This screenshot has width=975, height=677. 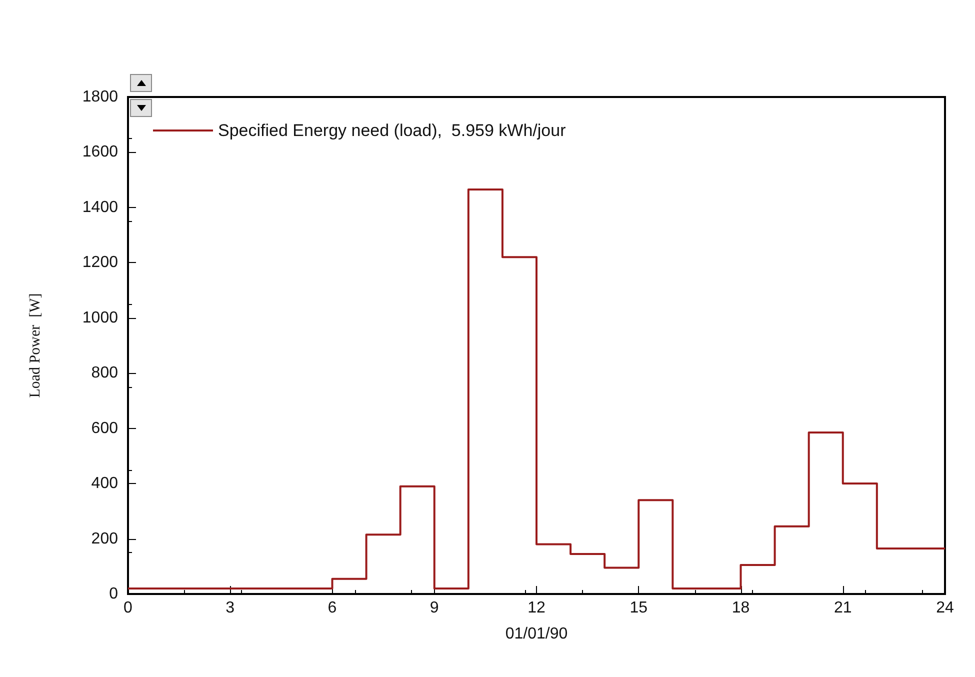 What do you see at coordinates (230, 608) in the screenshot?
I see `x-tick-label: 3` at bounding box center [230, 608].